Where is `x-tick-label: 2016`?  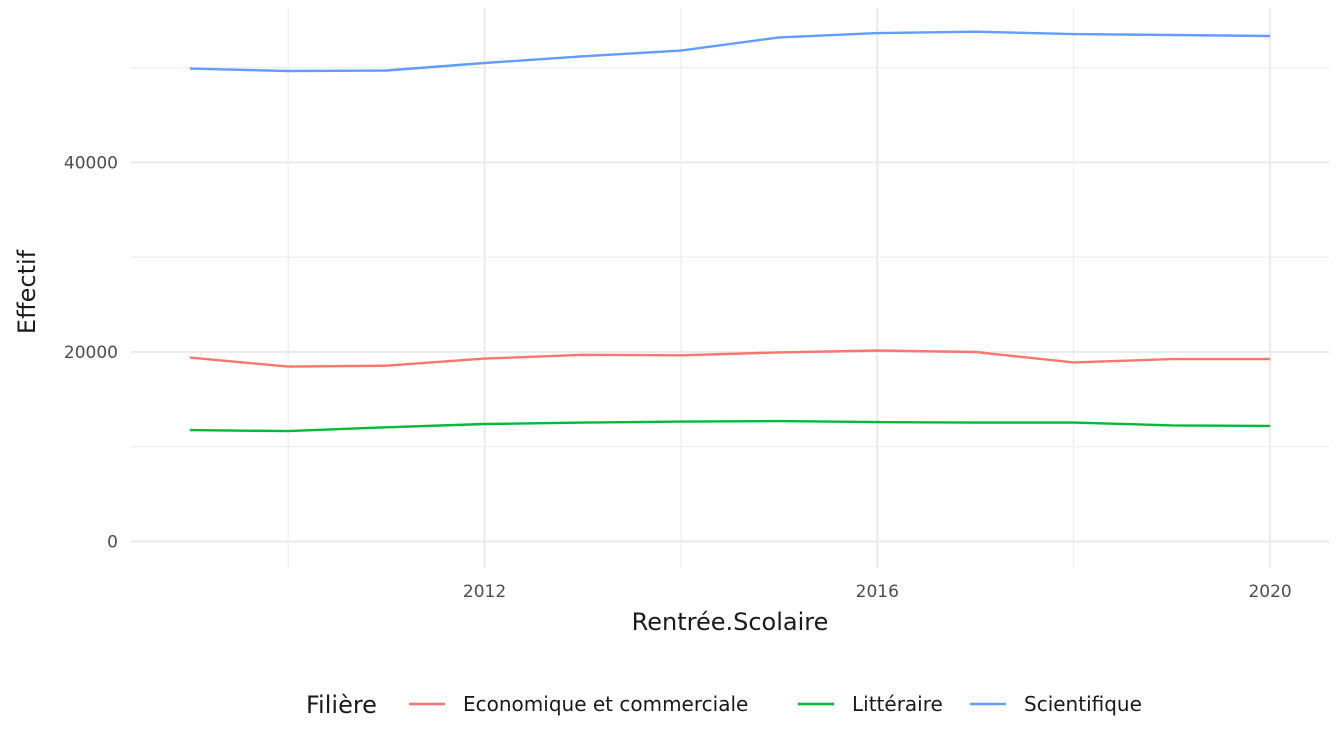
x-tick-label: 2016 is located at coordinates (877, 592).